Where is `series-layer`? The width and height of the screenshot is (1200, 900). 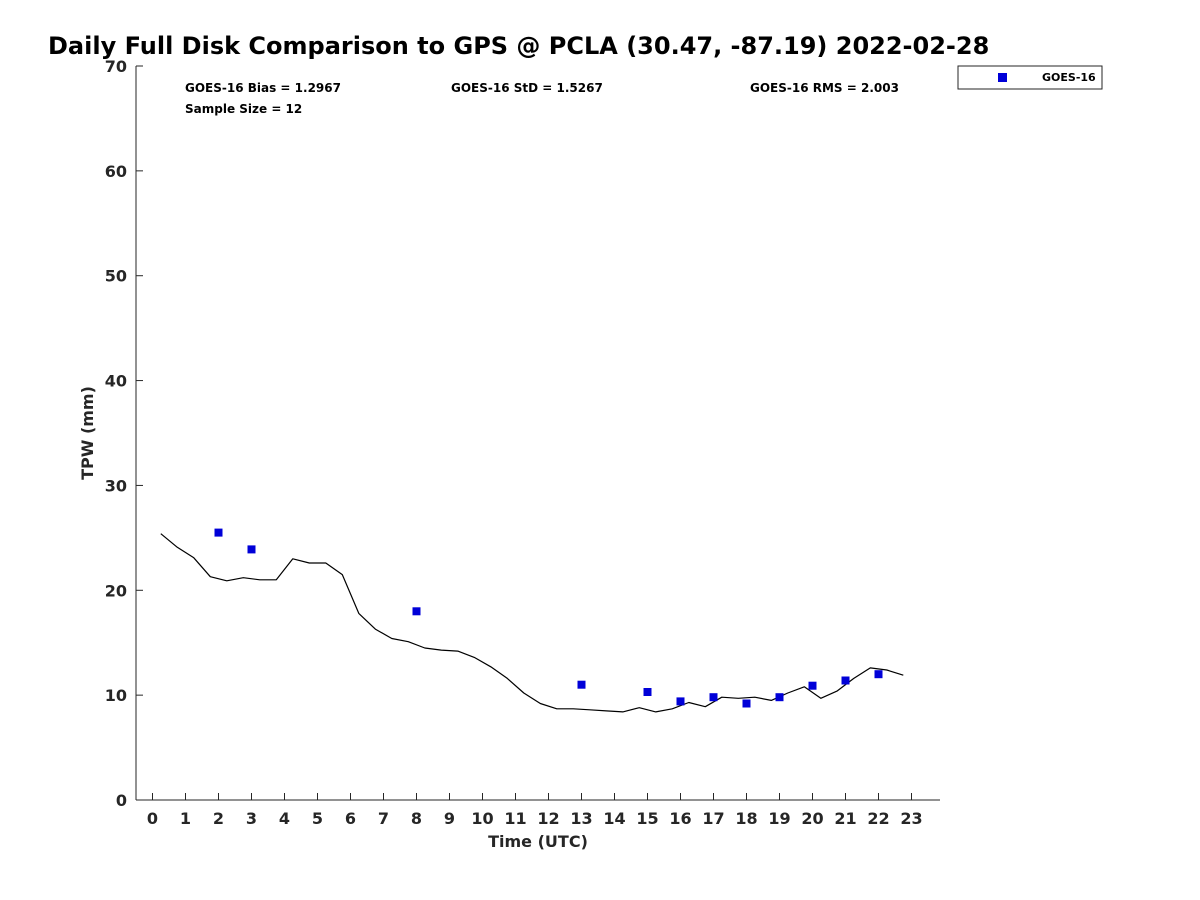 series-layer is located at coordinates (532, 620).